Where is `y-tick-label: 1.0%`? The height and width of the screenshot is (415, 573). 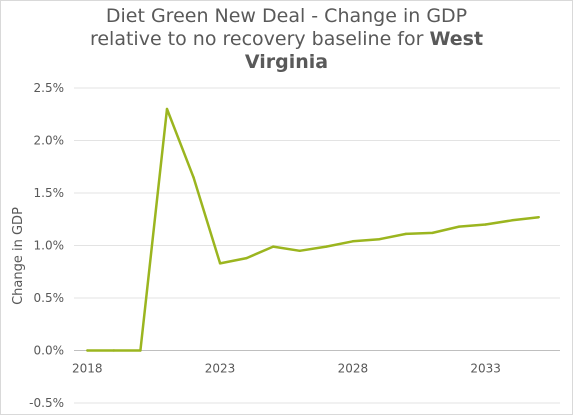 y-tick-label: 1.0% is located at coordinates (49, 246).